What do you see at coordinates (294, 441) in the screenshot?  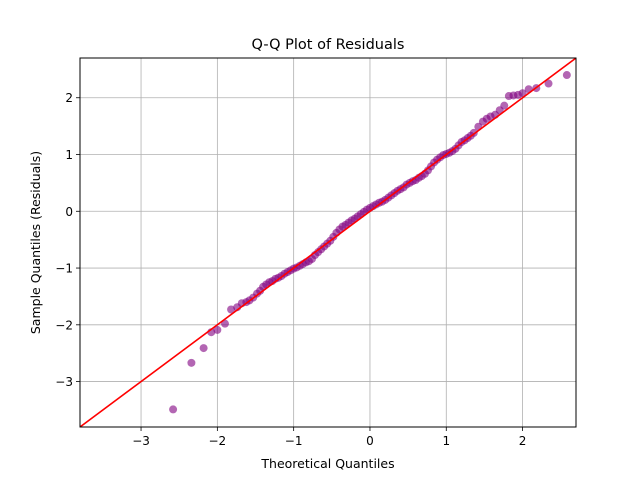 I see `x-tick-label: −1` at bounding box center [294, 441].